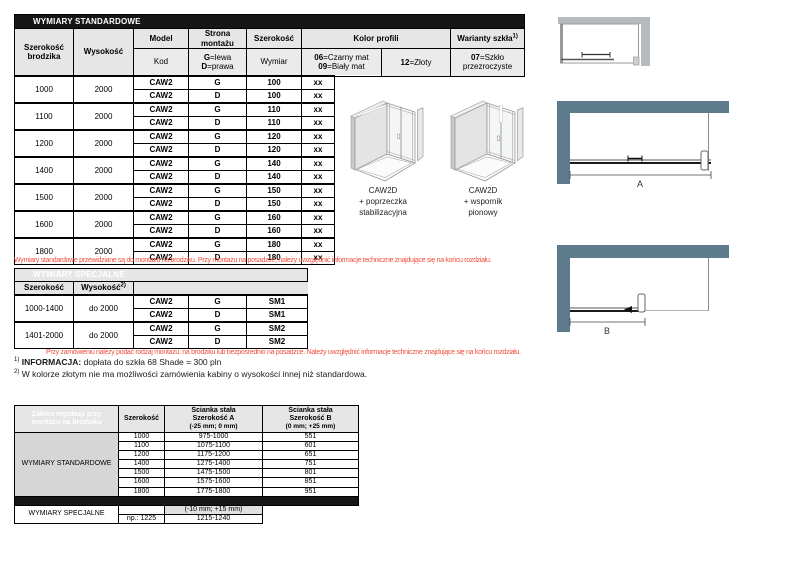 The height and width of the screenshot is (567, 800). I want to click on header-blank-region, so click(220, 288).